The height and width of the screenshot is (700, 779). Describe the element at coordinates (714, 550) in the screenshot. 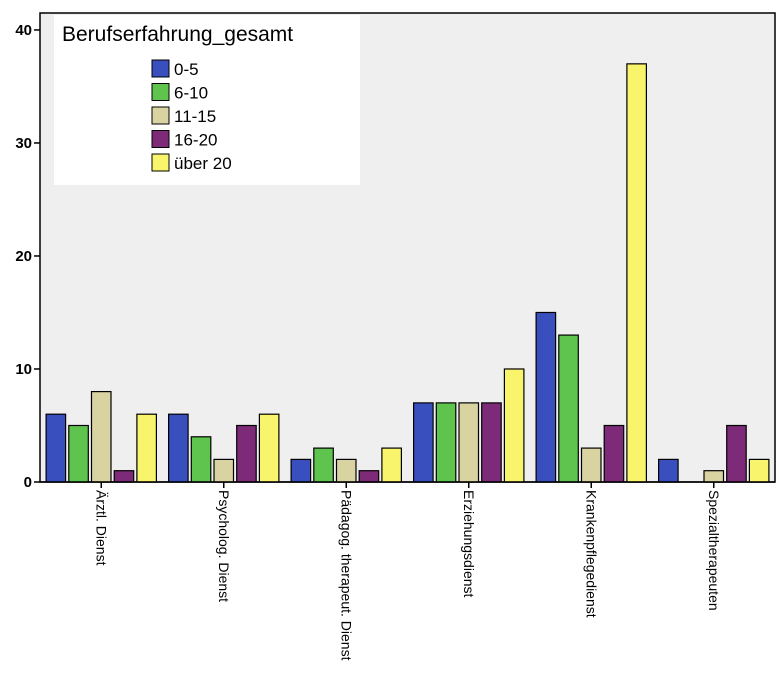

I see `x-tick-label: Spezialtherapeuten` at that location.